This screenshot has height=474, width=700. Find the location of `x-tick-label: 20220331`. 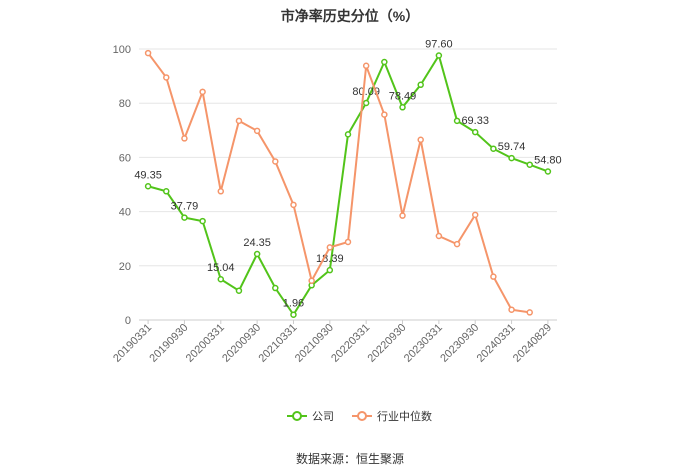

x-tick-label: 20220331 is located at coordinates (350, 343).